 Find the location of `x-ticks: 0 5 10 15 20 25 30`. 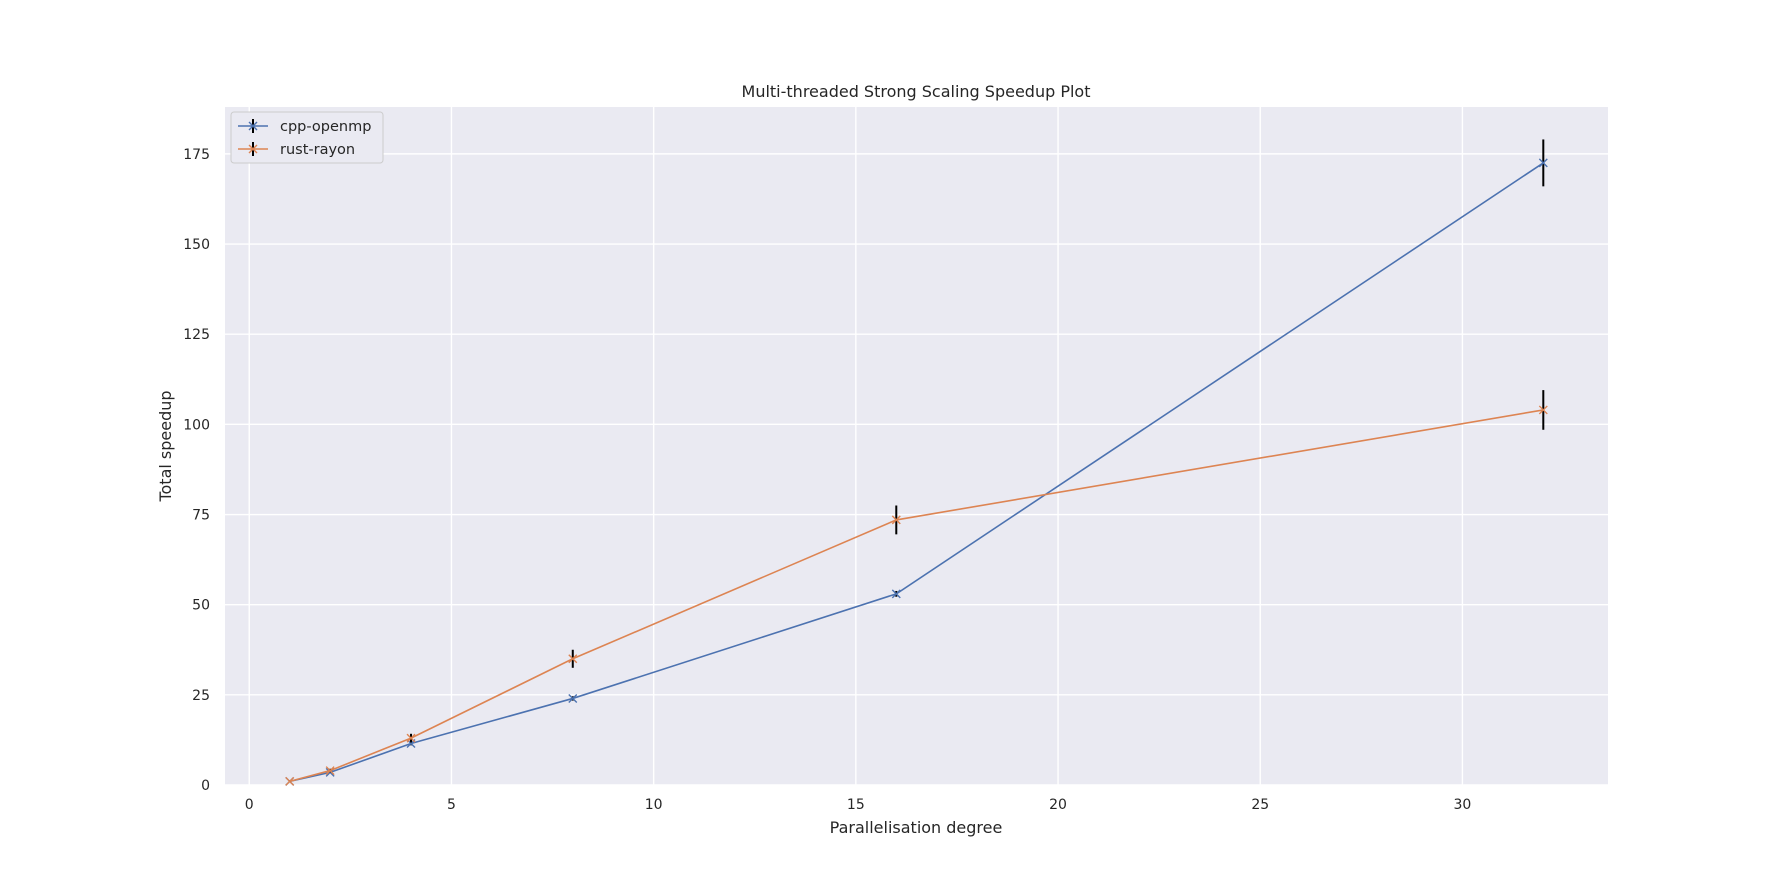

x-ticks: 0 5 10 15 20 25 30 is located at coordinates (858, 805).